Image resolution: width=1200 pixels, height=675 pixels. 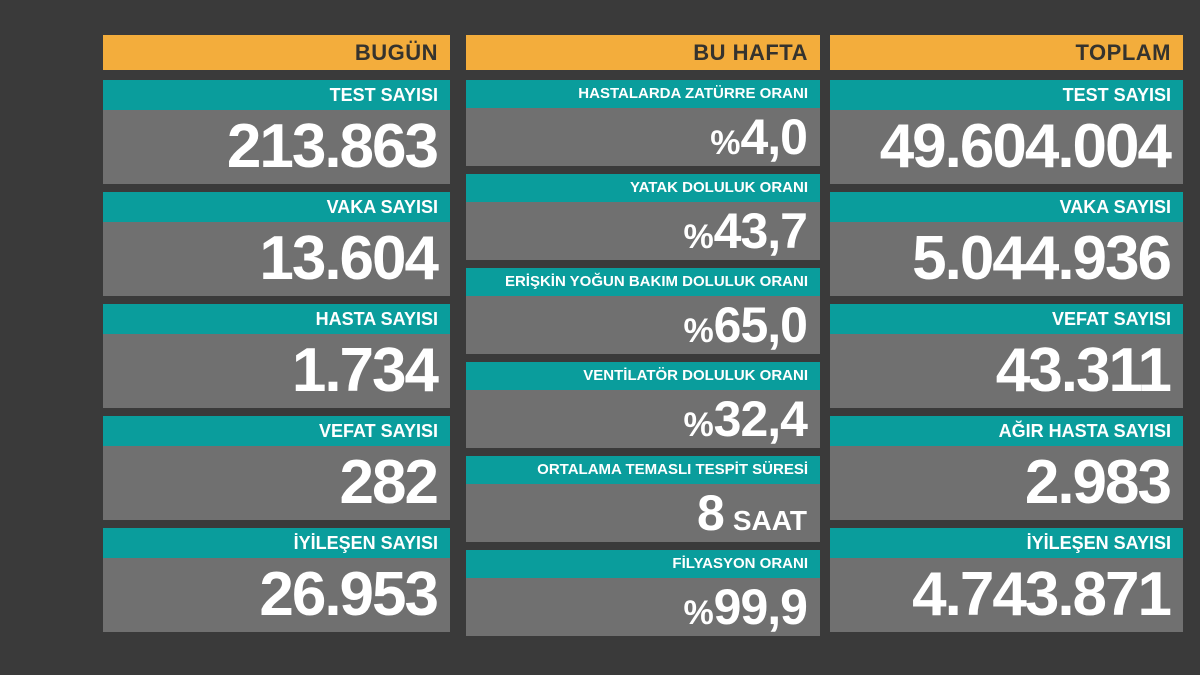 I want to click on stat-value: 213.863, so click(x=332, y=146).